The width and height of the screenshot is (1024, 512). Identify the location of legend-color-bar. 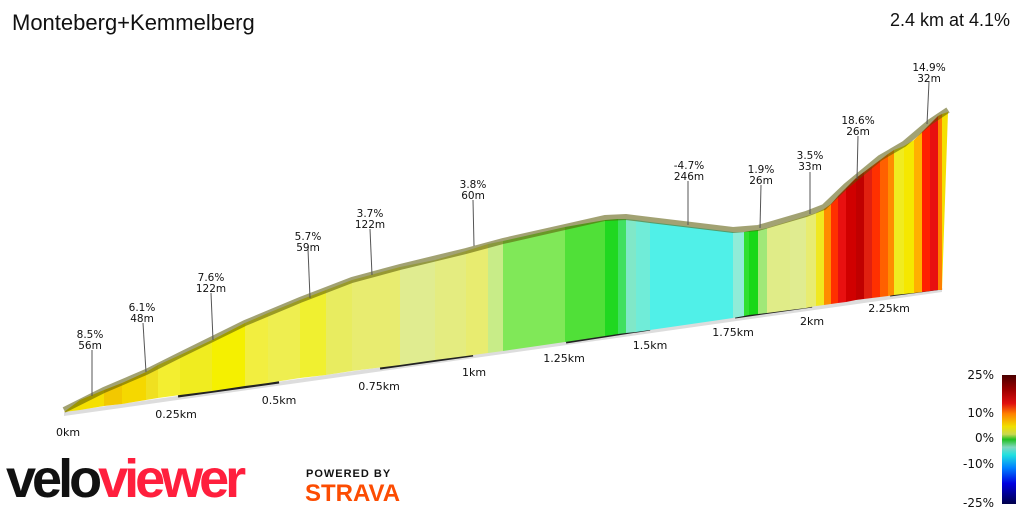
(1009, 439).